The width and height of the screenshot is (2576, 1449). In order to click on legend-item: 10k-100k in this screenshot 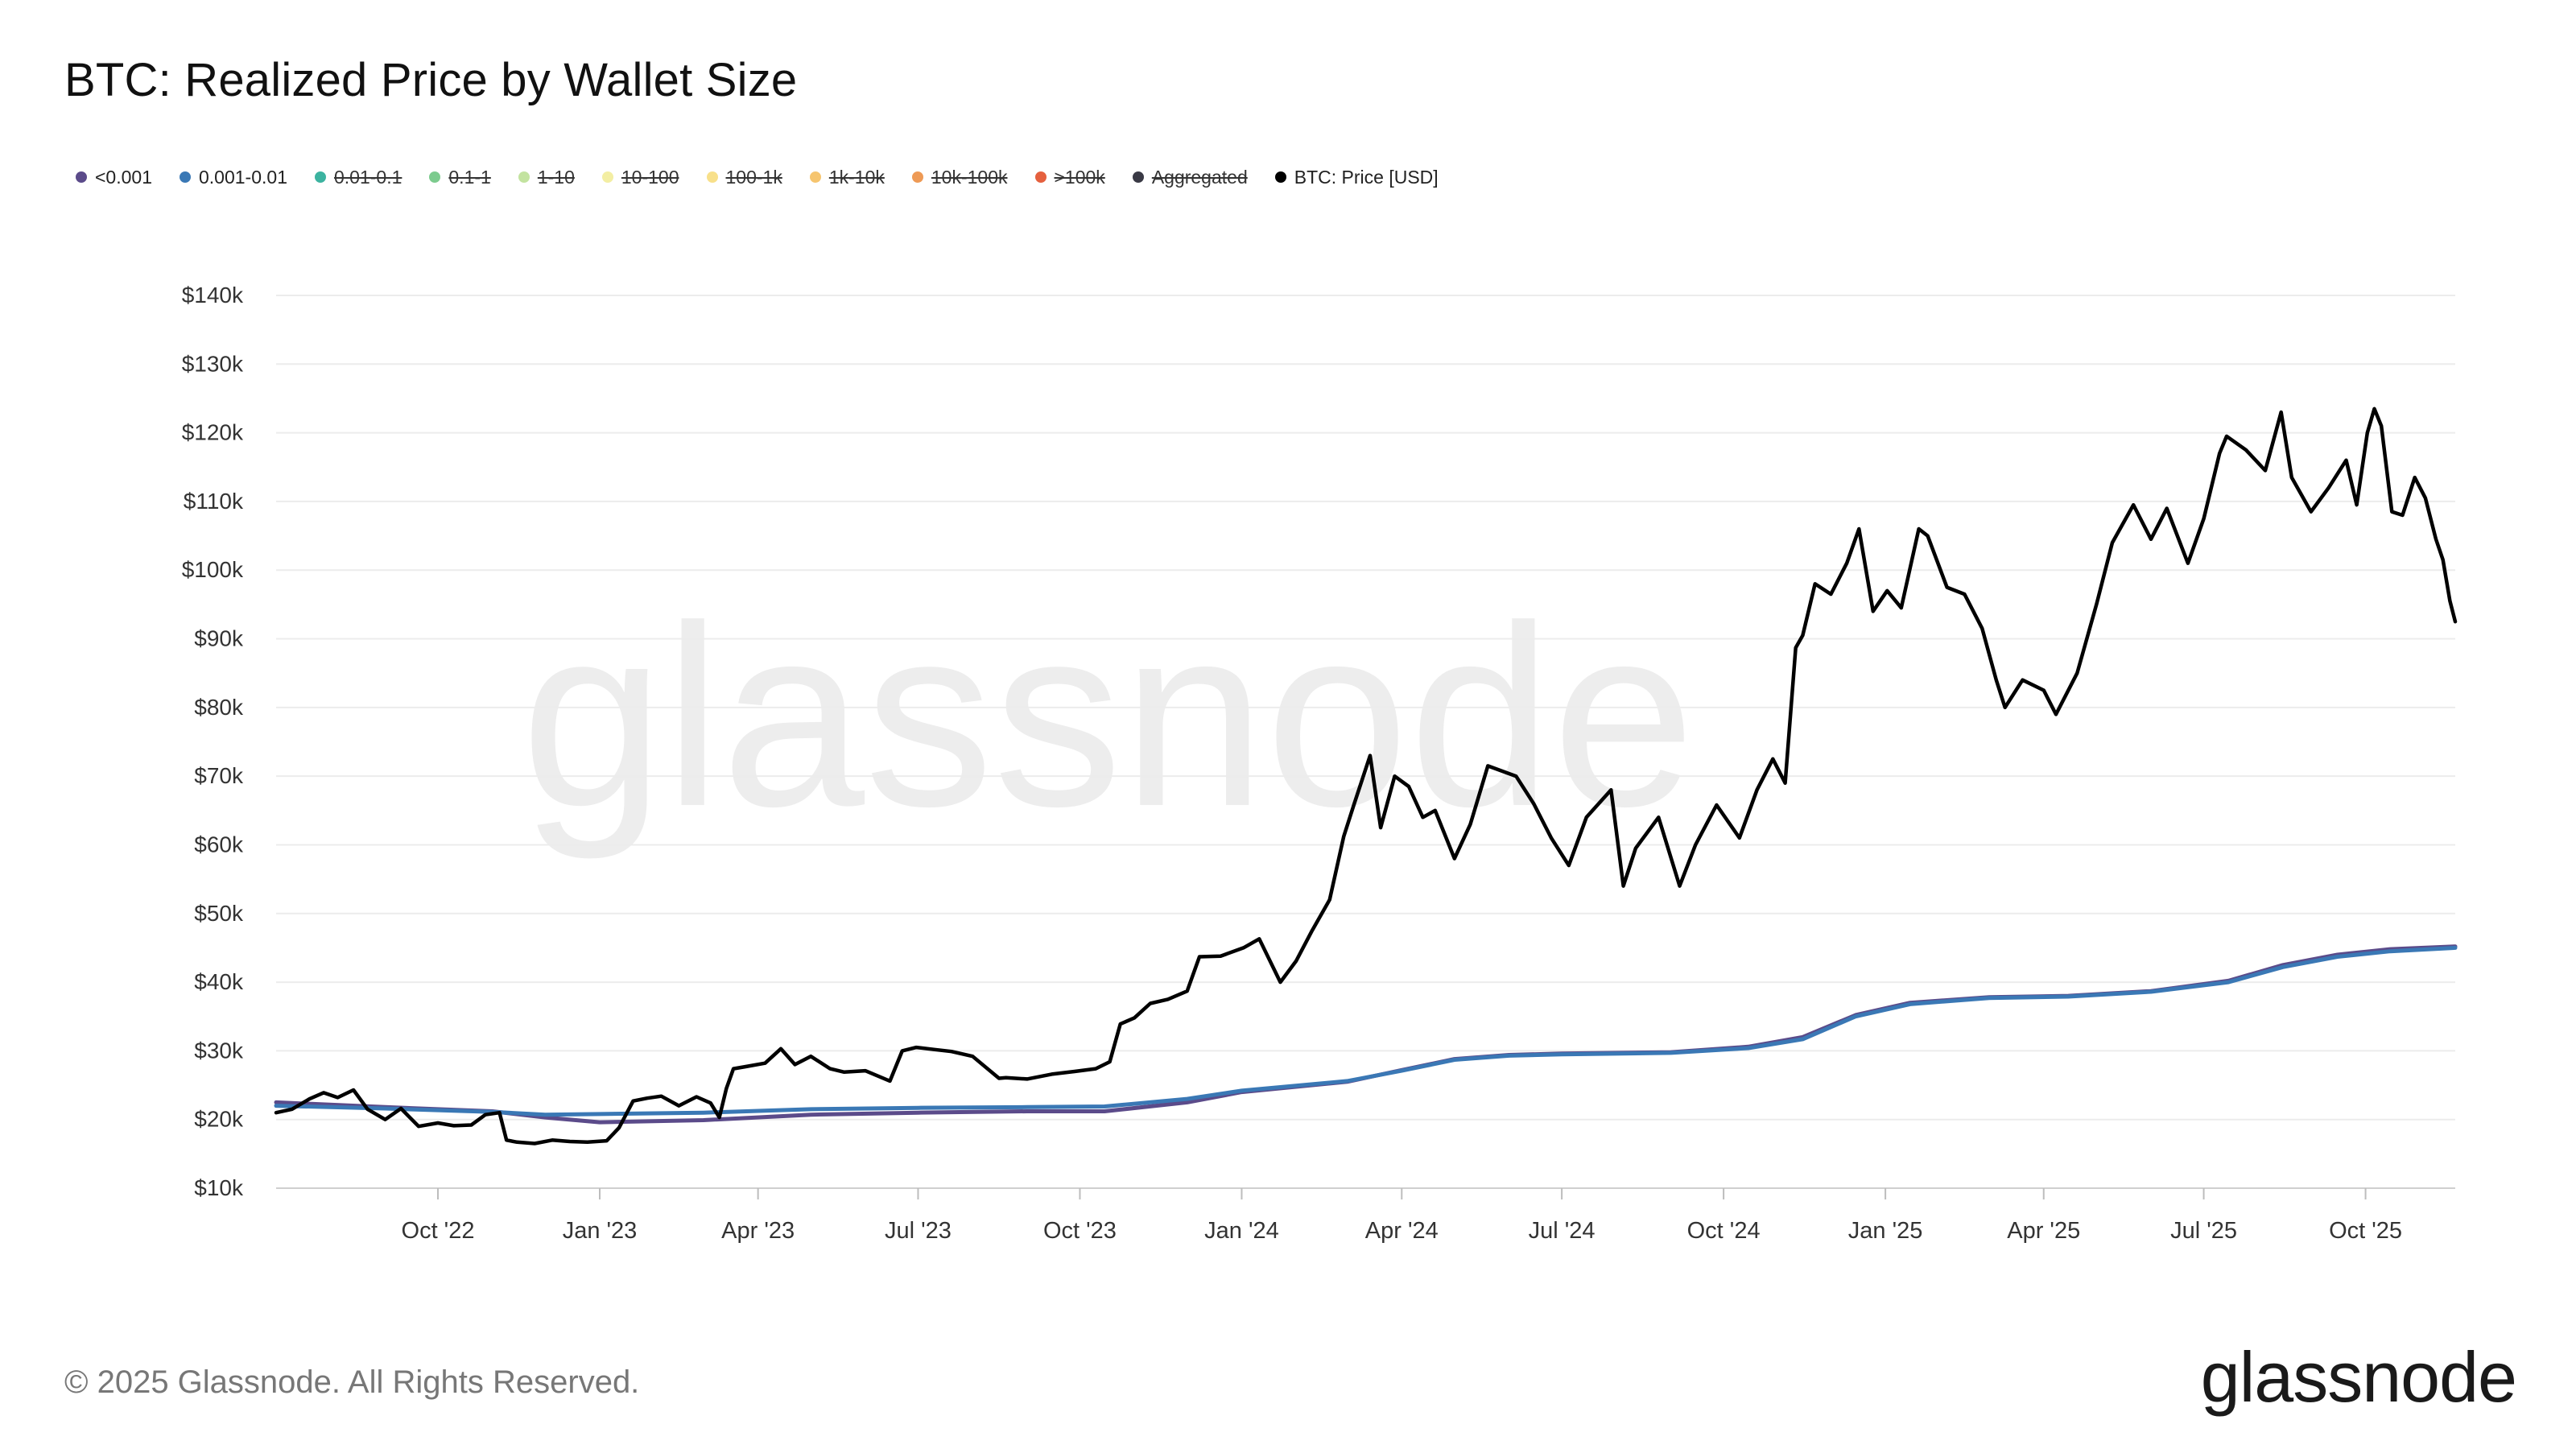, I will do `click(959, 177)`.